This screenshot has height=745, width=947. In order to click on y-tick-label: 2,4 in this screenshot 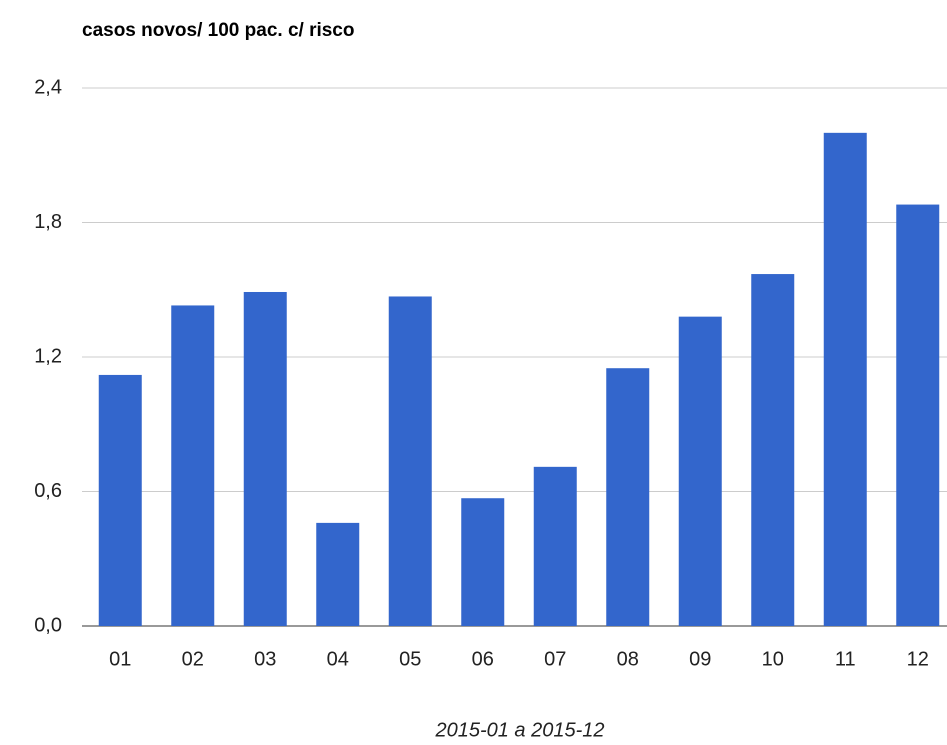, I will do `click(48, 87)`.